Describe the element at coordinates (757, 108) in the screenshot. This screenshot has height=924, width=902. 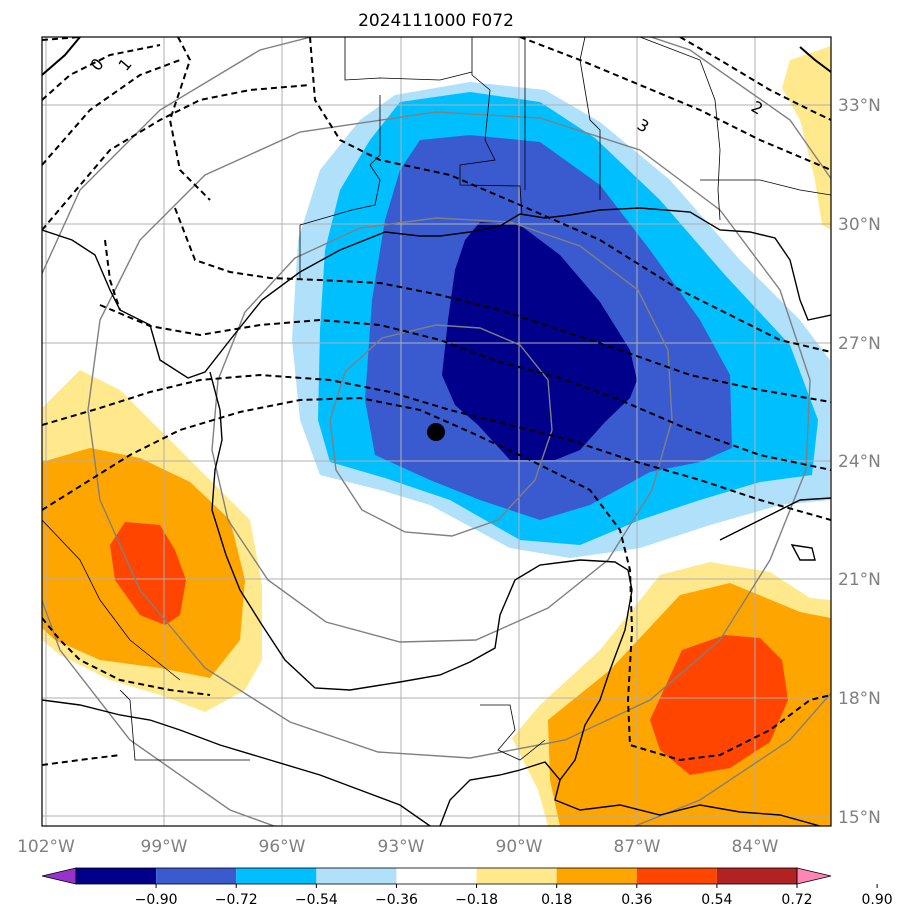
I see `contour-label-2: 2` at that location.